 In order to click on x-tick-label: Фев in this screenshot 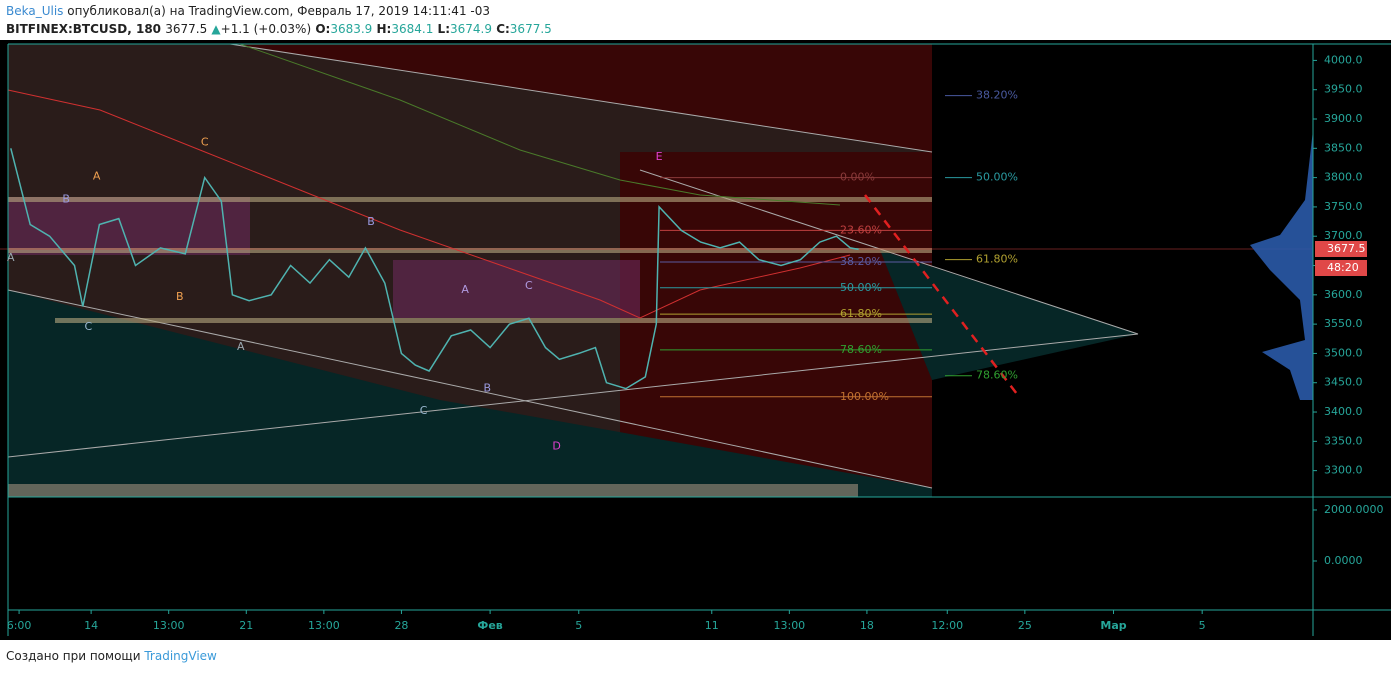, I will do `click(489, 625)`.